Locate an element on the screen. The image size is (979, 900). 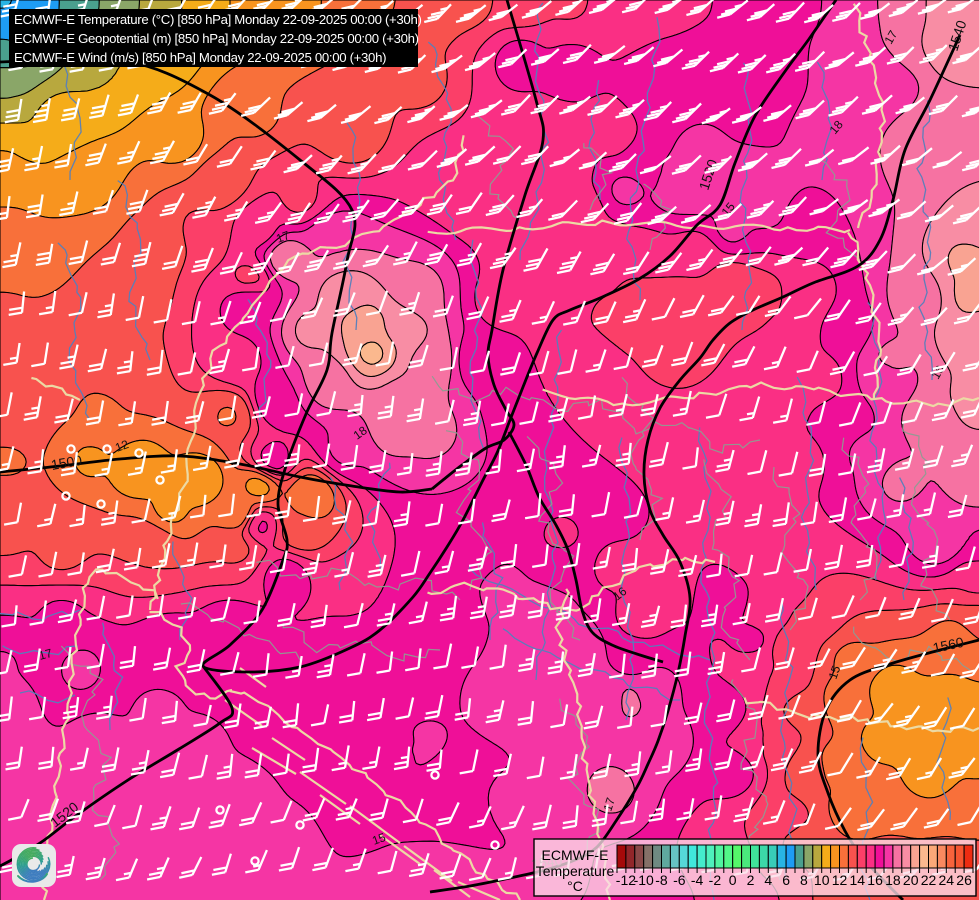
svg-text: -10 is located at coordinates (644, 880).